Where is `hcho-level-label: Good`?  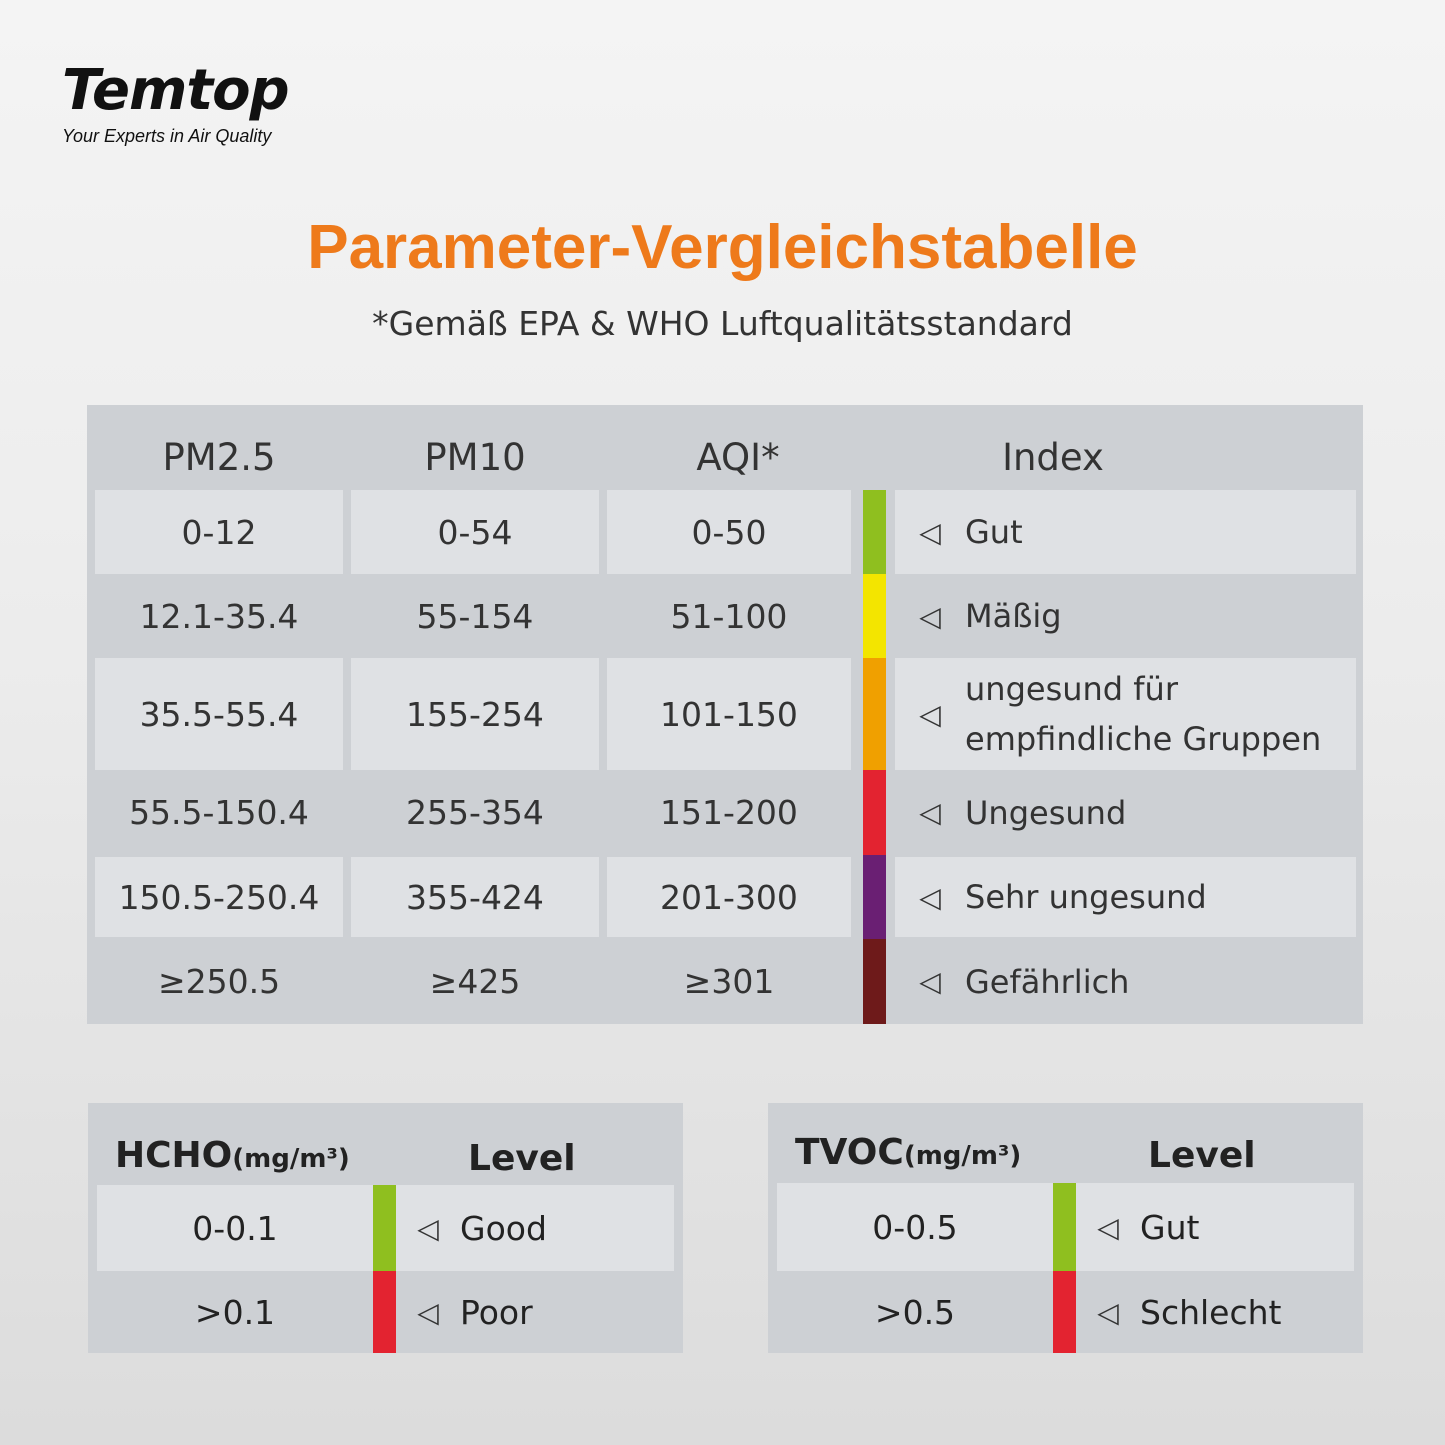
hcho-level-label: Good is located at coordinates (503, 1228).